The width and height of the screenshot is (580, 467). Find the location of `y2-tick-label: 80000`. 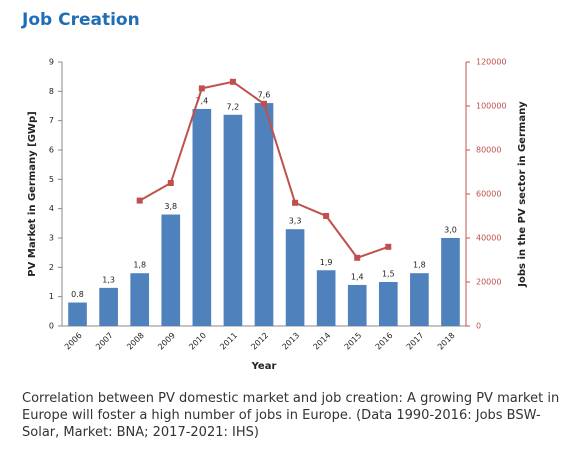

y2-tick-label: 80000 is located at coordinates (488, 150).